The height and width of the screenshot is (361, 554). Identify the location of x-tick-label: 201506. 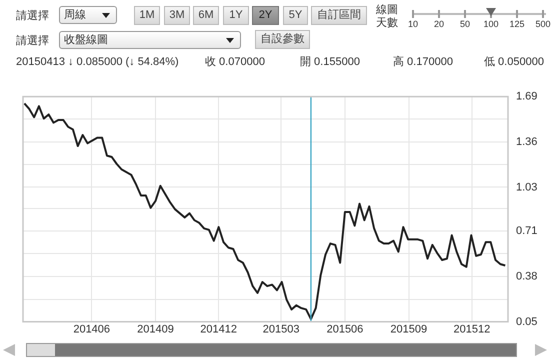
(345, 329).